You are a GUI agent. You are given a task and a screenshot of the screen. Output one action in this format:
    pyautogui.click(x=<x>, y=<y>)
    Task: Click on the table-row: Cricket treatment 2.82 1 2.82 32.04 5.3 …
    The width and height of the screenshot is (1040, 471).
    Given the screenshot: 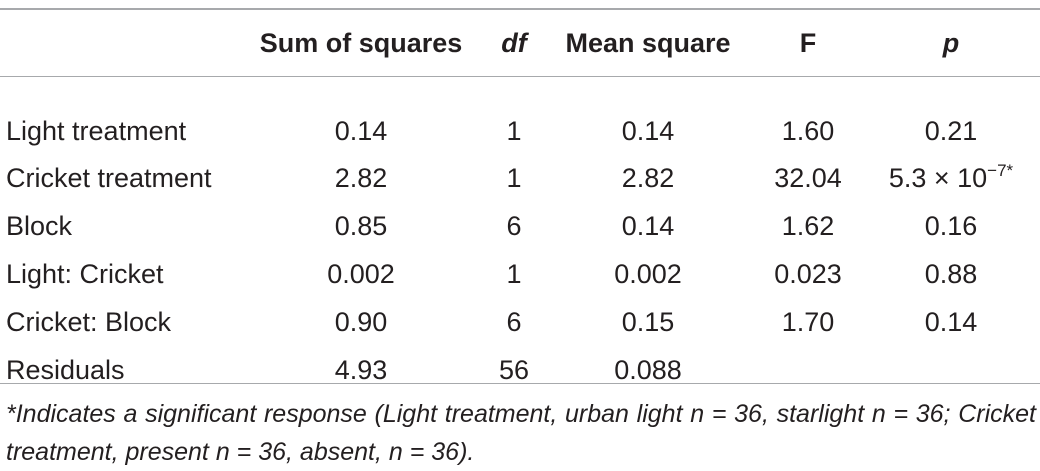 What is the action you would take?
    pyautogui.click(x=520, y=178)
    